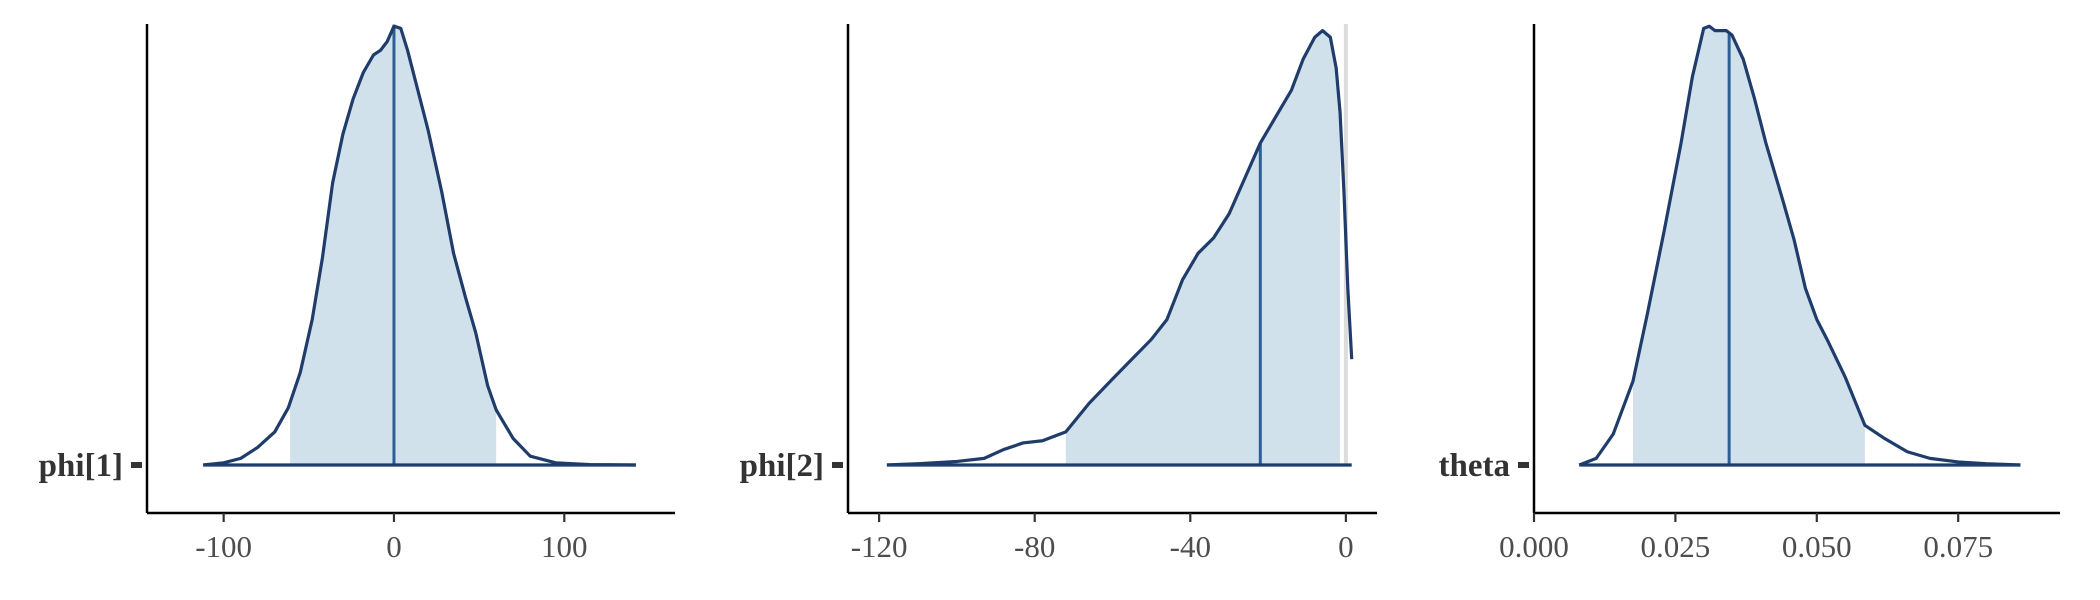 The width and height of the screenshot is (2100, 600). Describe the element at coordinates (879, 546) in the screenshot. I see `x-tick-label: -120` at that location.